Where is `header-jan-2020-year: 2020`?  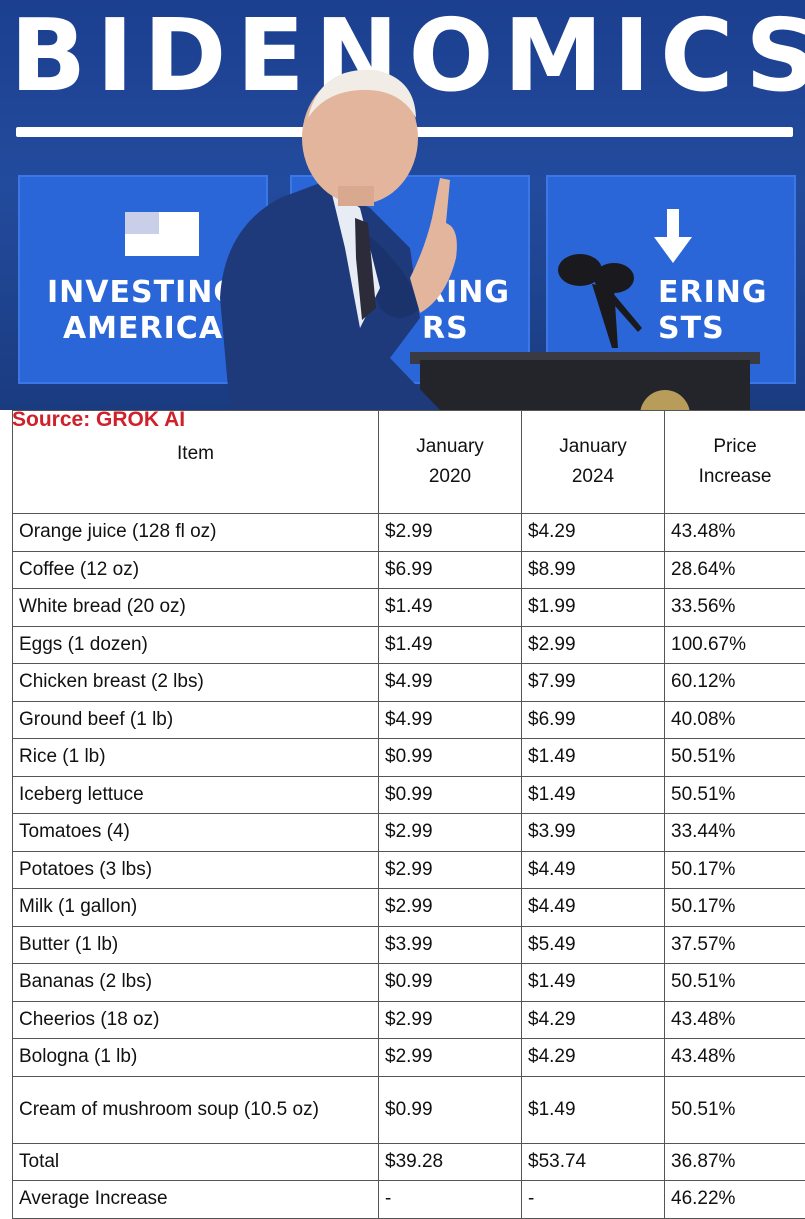 header-jan-2020-year: 2020 is located at coordinates (450, 477).